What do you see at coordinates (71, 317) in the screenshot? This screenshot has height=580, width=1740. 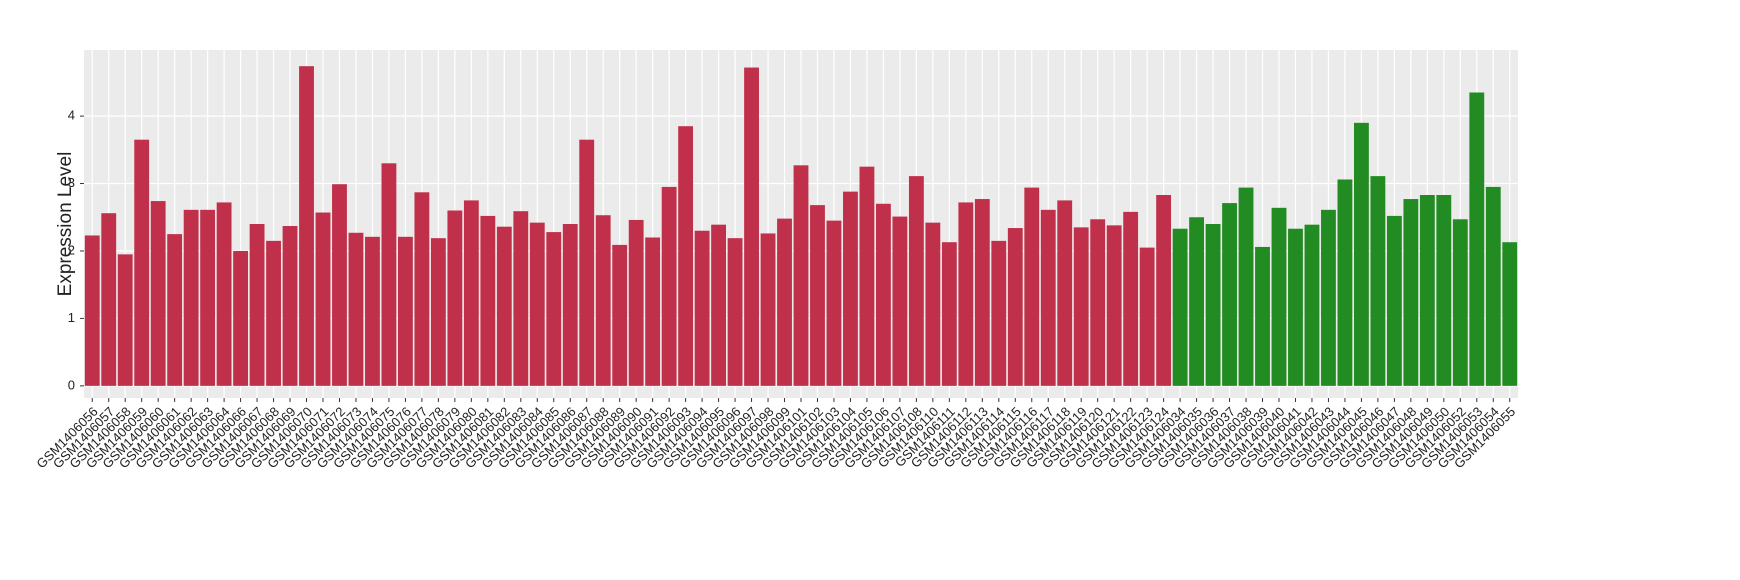 I see `y-tick-label: 1` at bounding box center [71, 317].